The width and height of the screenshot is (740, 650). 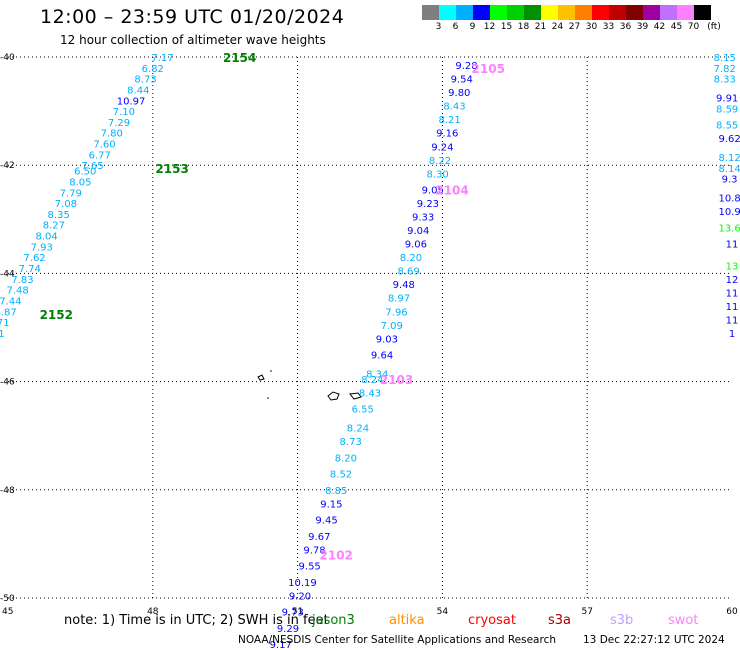 What do you see at coordinates (654, 640) in the screenshot?
I see `generated-timestamp: 13 Dec 22:27:12 UTC 2024` at bounding box center [654, 640].